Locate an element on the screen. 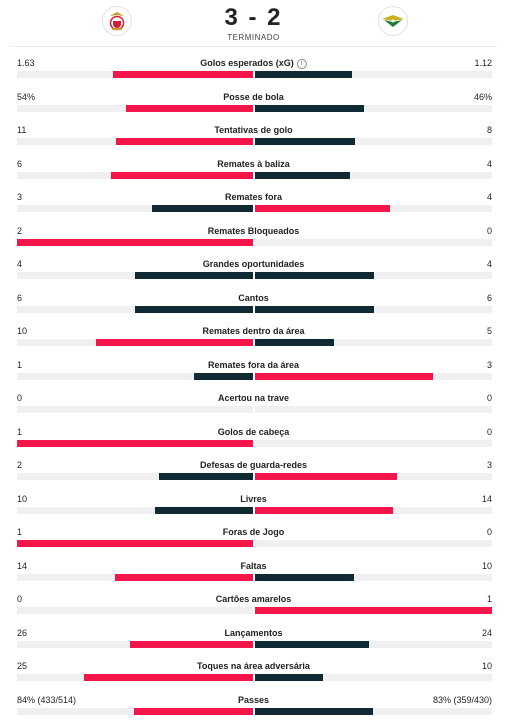  stat-label-text: Cartões amarelos is located at coordinates (253, 599).